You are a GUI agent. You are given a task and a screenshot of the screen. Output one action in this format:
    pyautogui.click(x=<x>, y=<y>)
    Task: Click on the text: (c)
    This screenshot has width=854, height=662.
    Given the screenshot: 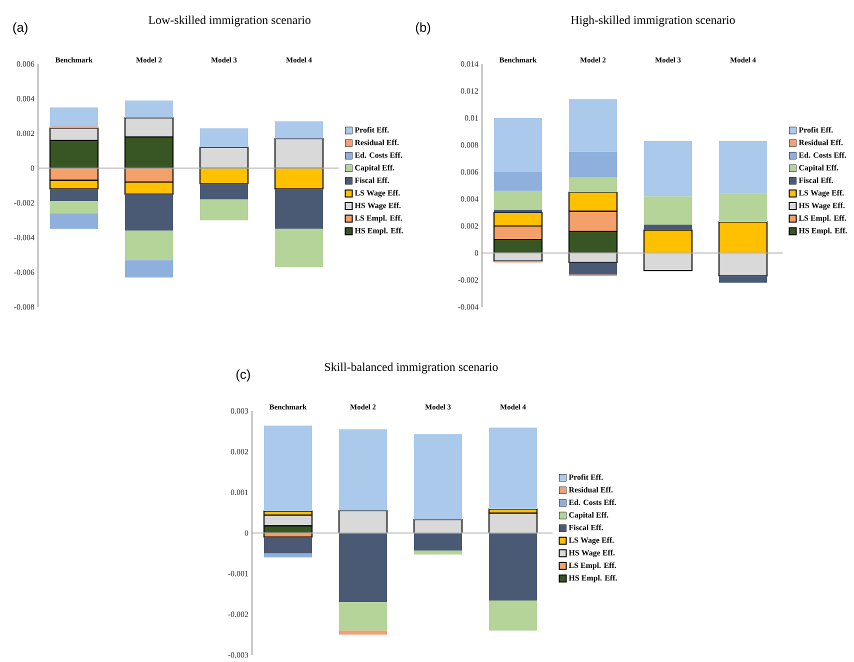 What is the action you would take?
    pyautogui.click(x=243, y=375)
    